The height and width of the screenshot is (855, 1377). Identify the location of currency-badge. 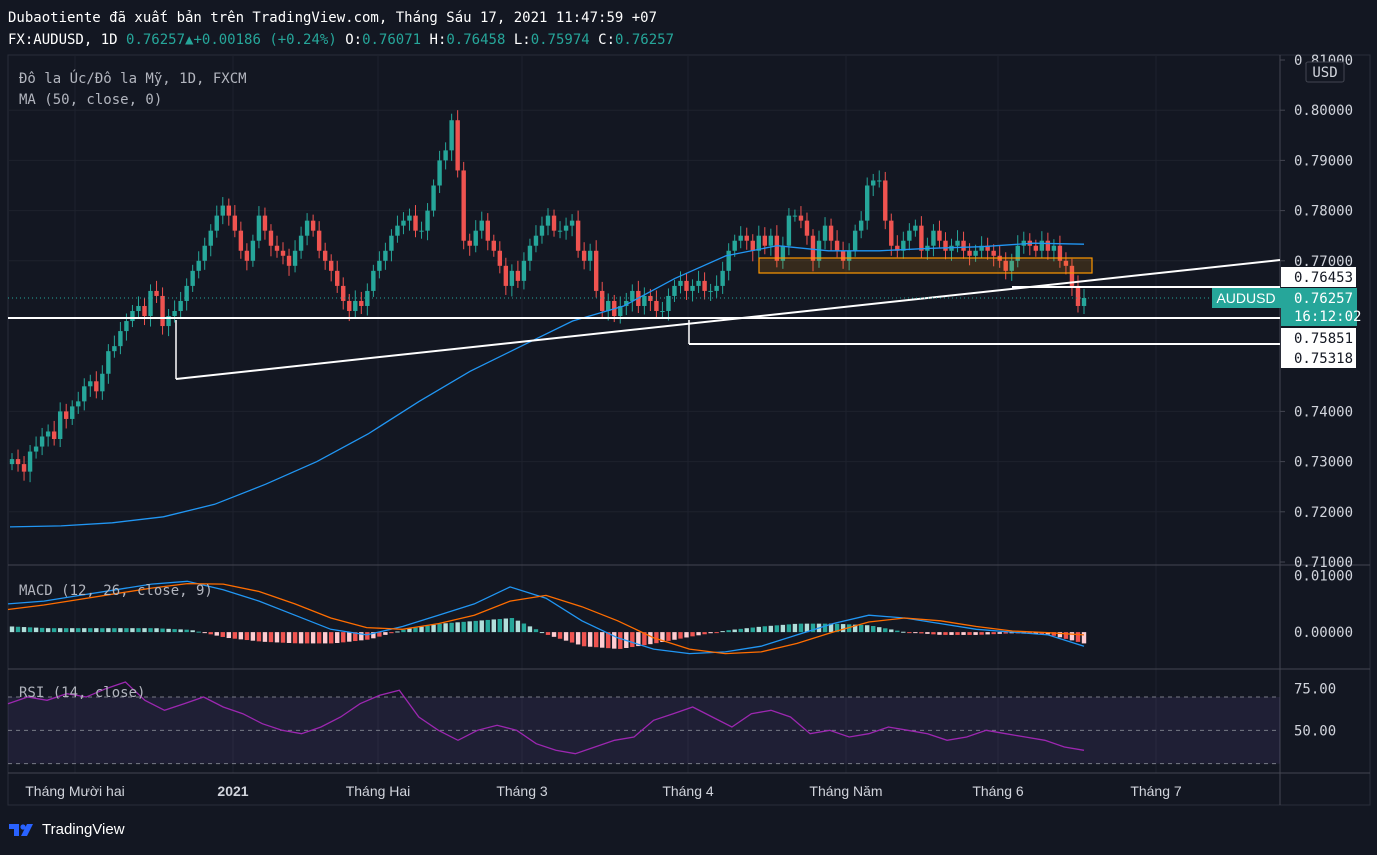
(1325, 72).